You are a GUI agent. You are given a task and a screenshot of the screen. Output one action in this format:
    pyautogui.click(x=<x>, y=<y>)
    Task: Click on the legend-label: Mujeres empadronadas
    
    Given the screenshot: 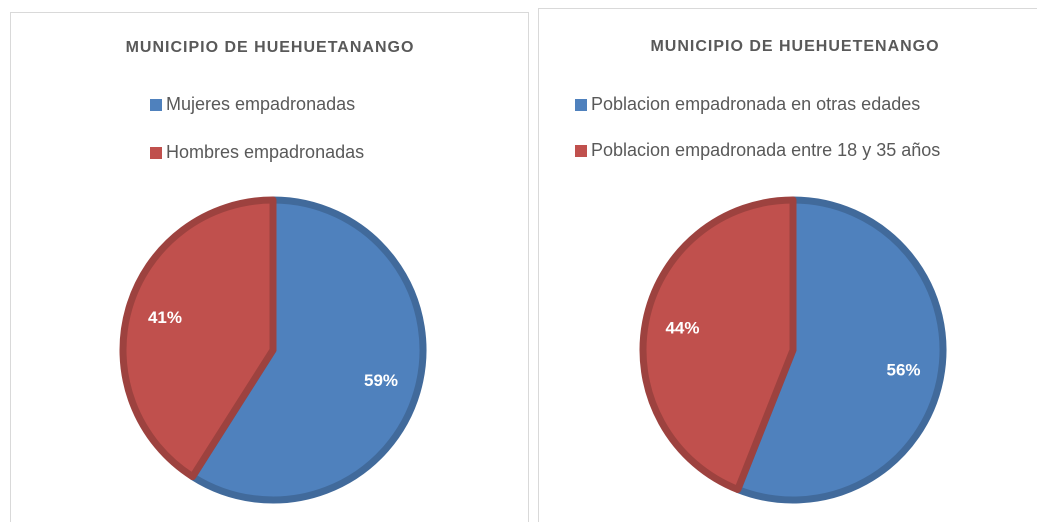 What is the action you would take?
    pyautogui.click(x=260, y=104)
    